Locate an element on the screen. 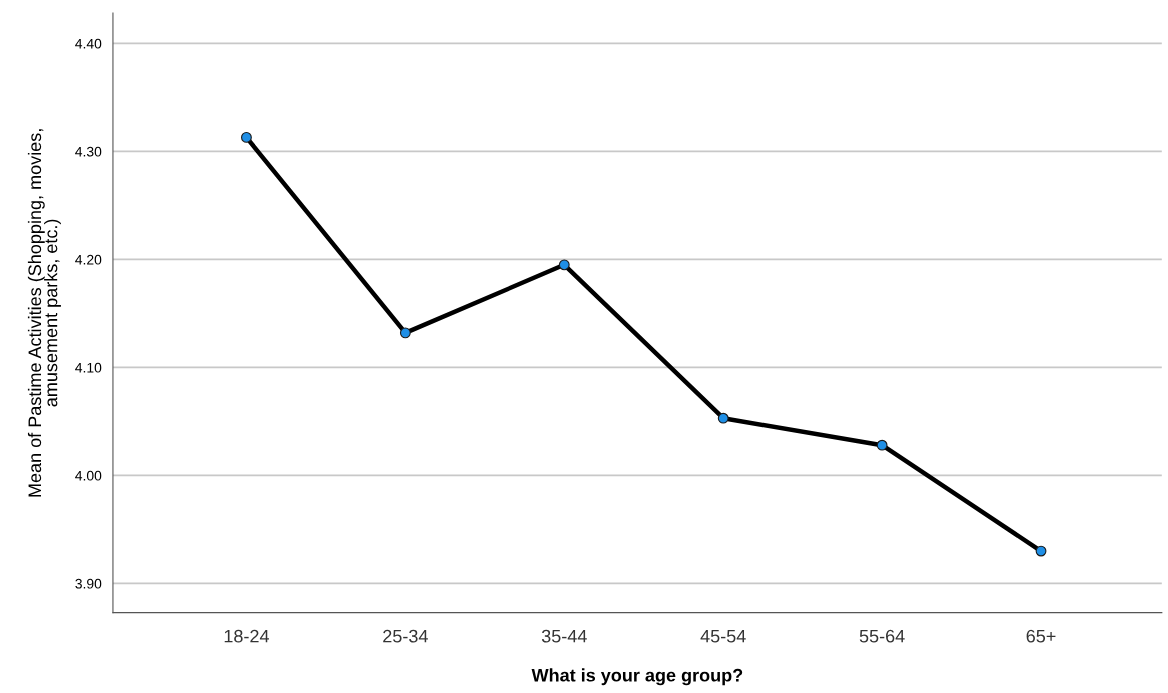 This screenshot has width=1168, height=693. y-tick-label: 4.30 is located at coordinates (88, 151).